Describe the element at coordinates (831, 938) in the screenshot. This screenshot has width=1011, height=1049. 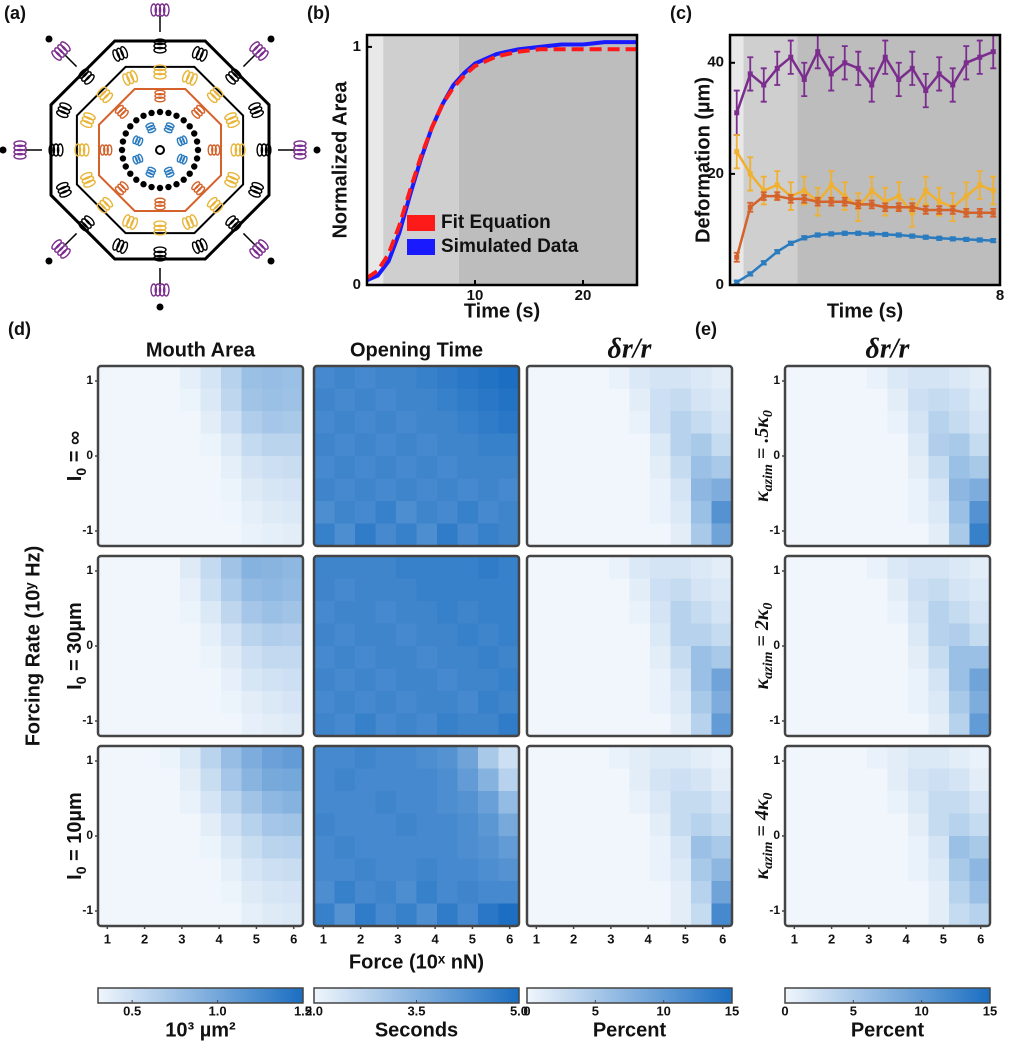
I see `x-tick-label: 2` at that location.